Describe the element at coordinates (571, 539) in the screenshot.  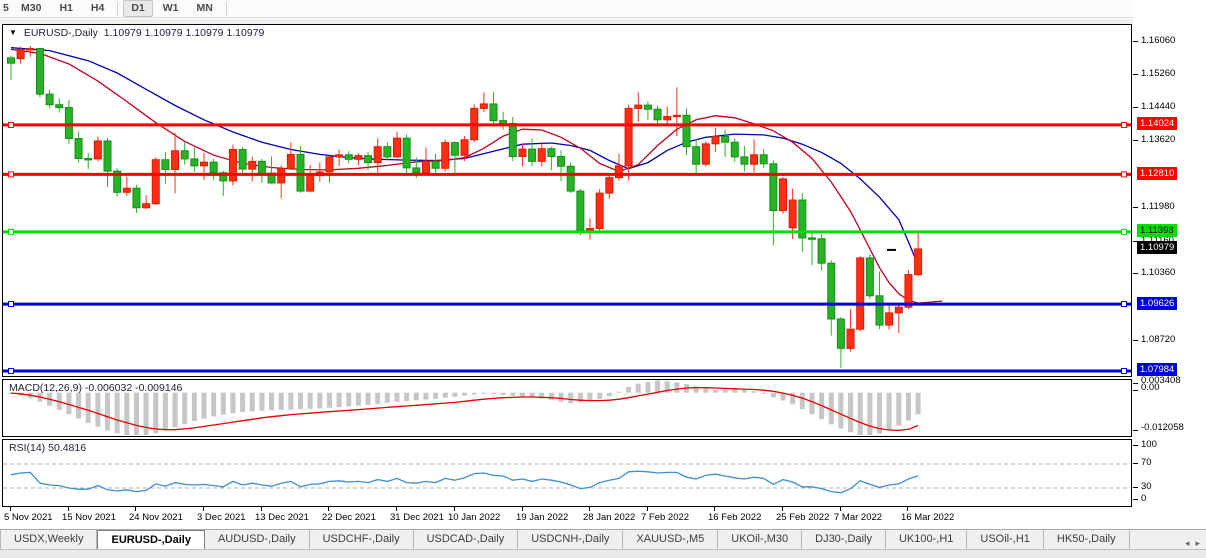
I see `chart-tab-usdcnh-daily: USDCNH-,Daily` at that location.